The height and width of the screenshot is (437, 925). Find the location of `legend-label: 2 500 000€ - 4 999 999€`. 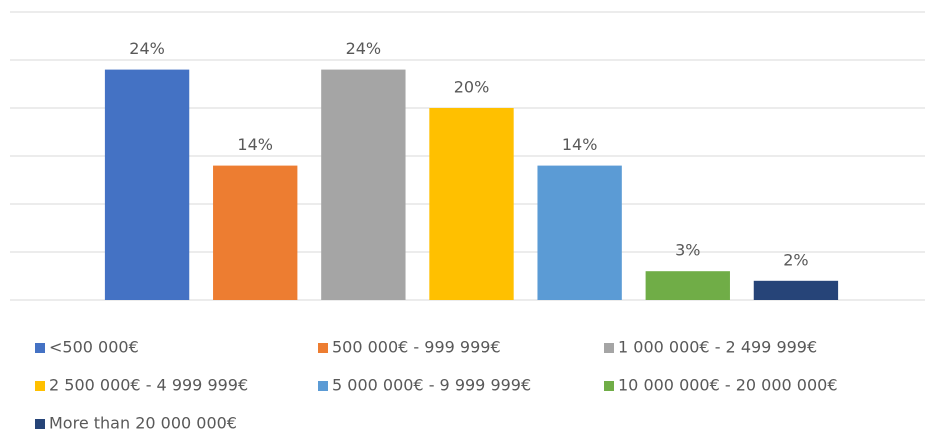

legend-label: 2 500 000€ - 4 999 999€ is located at coordinates (148, 385).